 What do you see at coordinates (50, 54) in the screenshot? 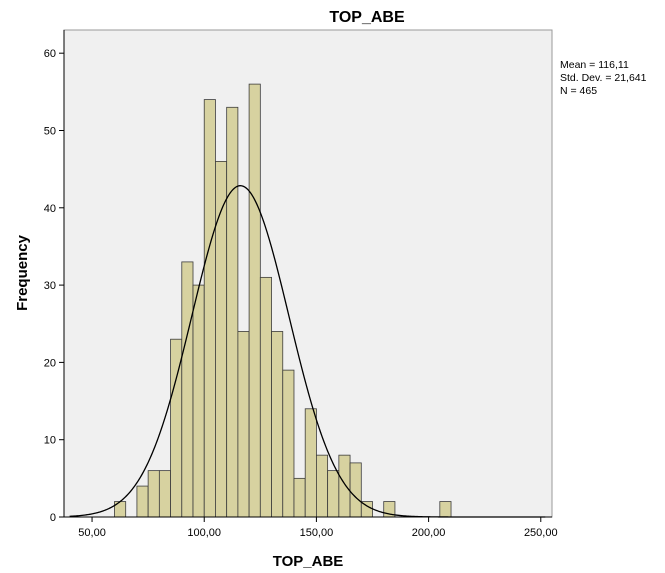
I see `y-tick-label: 60` at bounding box center [50, 54].